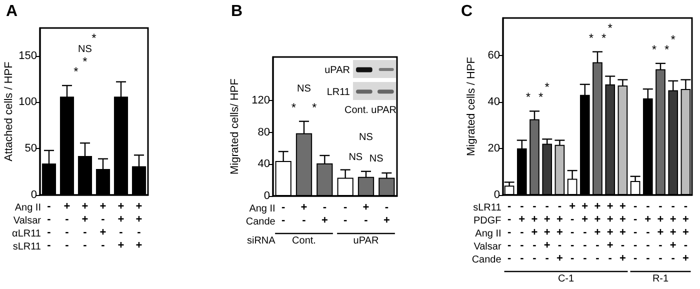  What do you see at coordinates (103, 226) in the screenshot?
I see `x-tick-label: + - + -` at bounding box center [103, 226].